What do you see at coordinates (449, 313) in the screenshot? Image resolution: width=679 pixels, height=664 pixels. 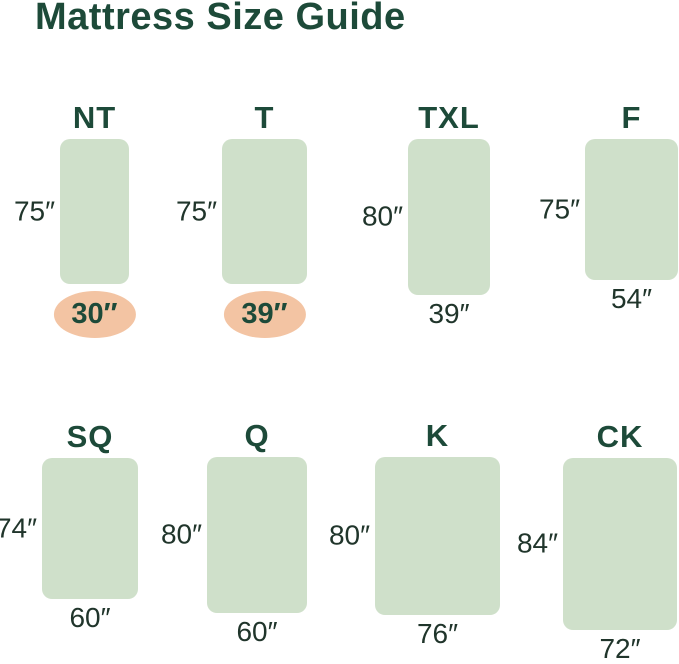 I see `width-dimension-label: 39″` at bounding box center [449, 313].